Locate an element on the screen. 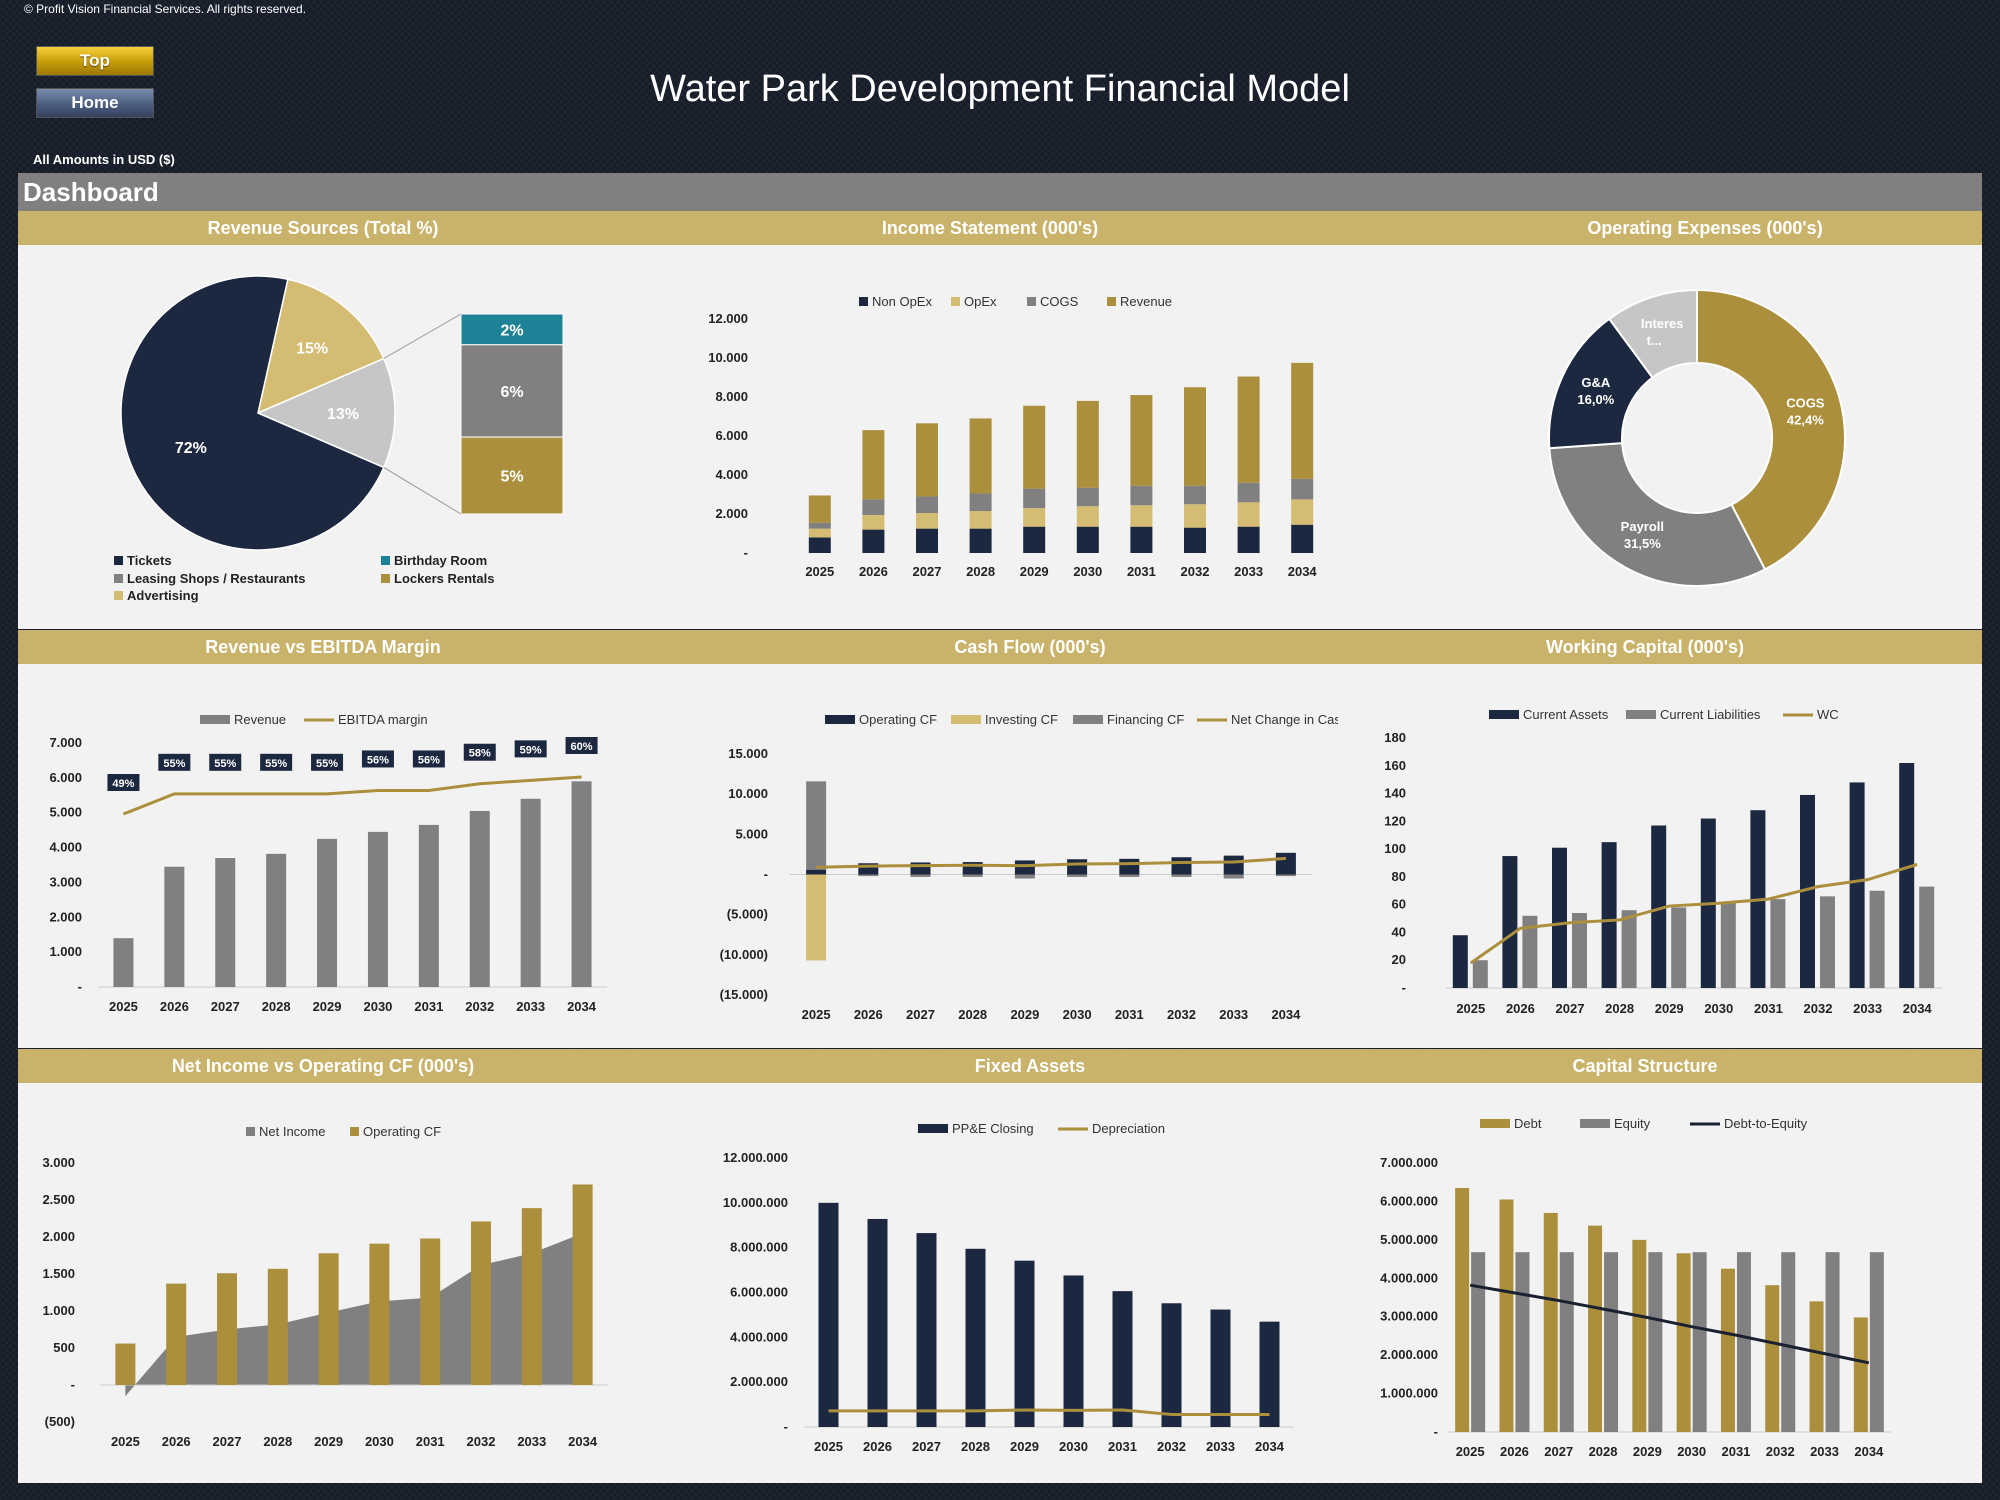 The image size is (2000, 1500). row-3-title-band is located at coordinates (1000, 1066).